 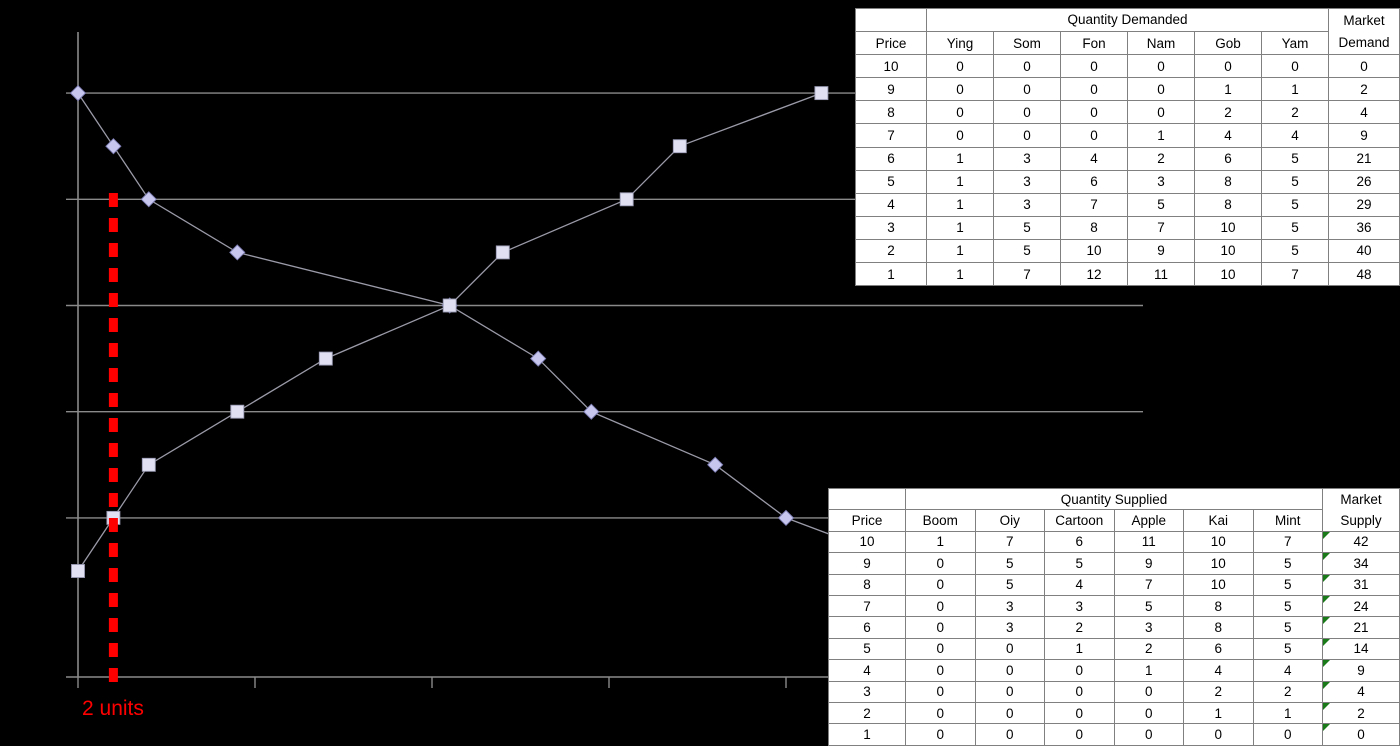 What do you see at coordinates (891, 158) in the screenshot?
I see `cell-price: 6` at bounding box center [891, 158].